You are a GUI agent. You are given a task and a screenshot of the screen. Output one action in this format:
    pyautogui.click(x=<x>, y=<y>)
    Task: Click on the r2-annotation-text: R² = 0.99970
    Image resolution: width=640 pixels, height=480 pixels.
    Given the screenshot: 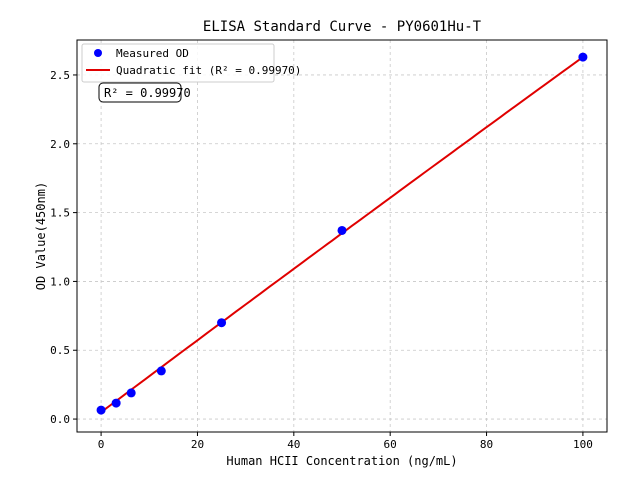 What is the action you would take?
    pyautogui.click(x=147, y=93)
    